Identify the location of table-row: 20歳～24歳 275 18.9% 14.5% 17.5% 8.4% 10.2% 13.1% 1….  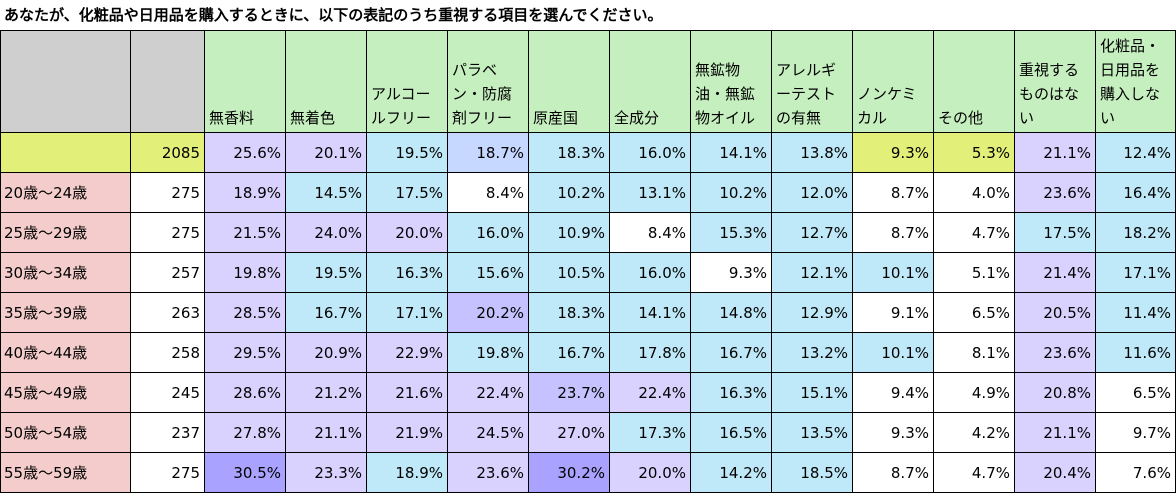
(588, 192).